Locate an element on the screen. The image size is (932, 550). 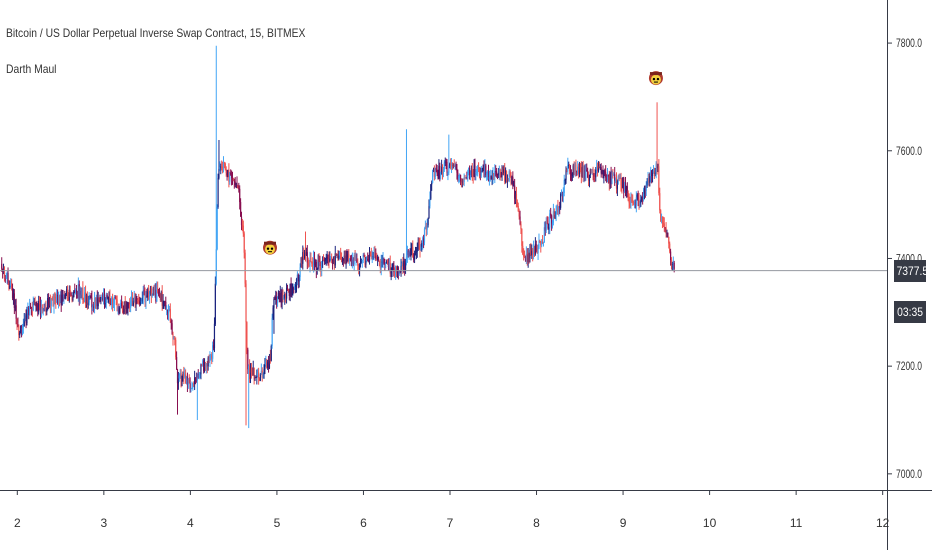
current-price-label: 7377.5 is located at coordinates (911, 270).